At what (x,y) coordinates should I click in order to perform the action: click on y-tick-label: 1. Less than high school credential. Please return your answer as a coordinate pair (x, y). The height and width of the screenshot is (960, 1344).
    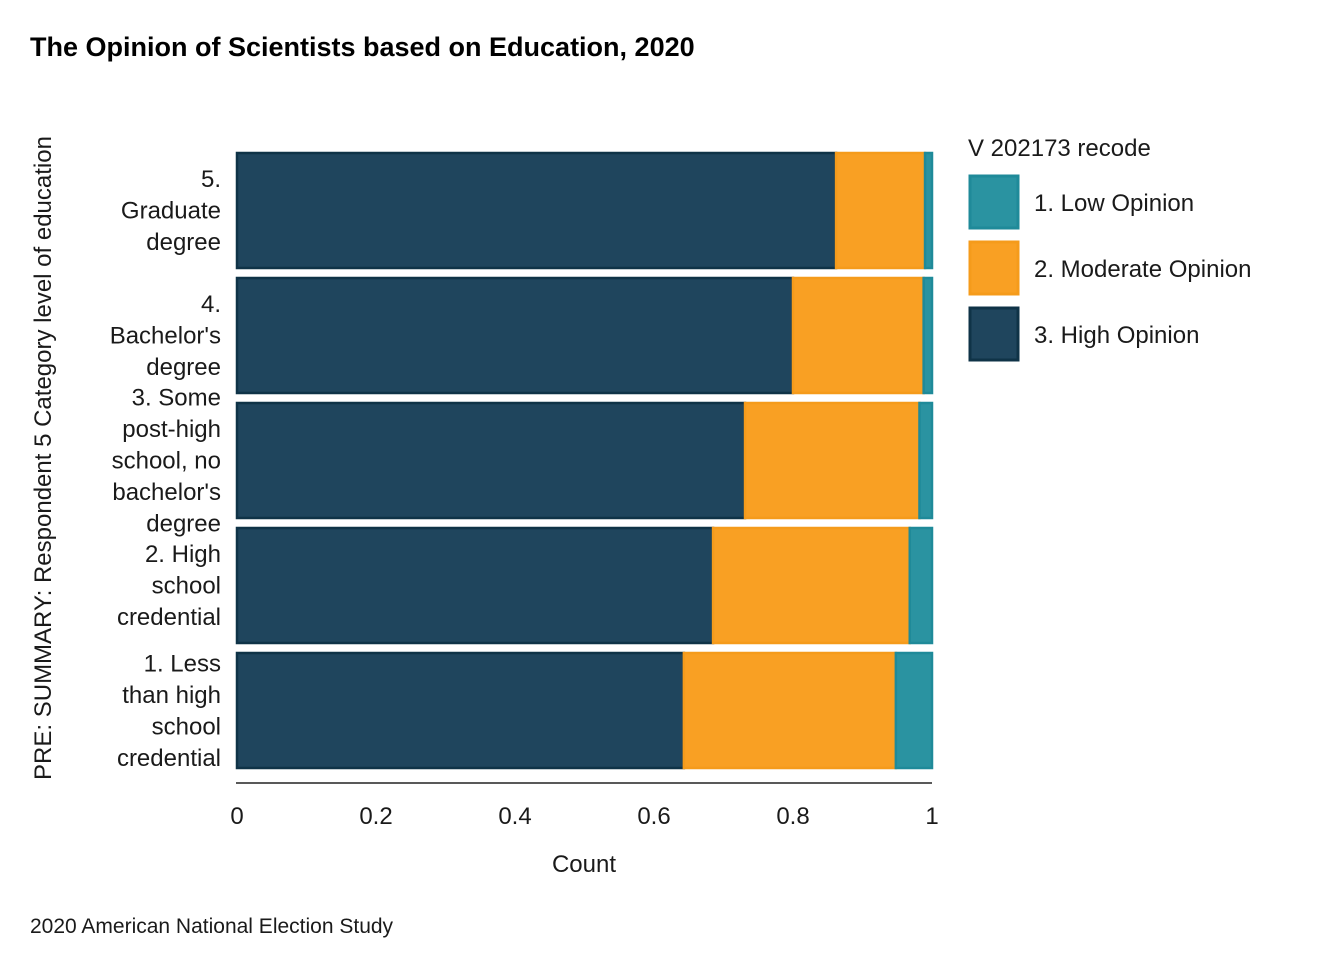
    Looking at the image, I should click on (169, 711).